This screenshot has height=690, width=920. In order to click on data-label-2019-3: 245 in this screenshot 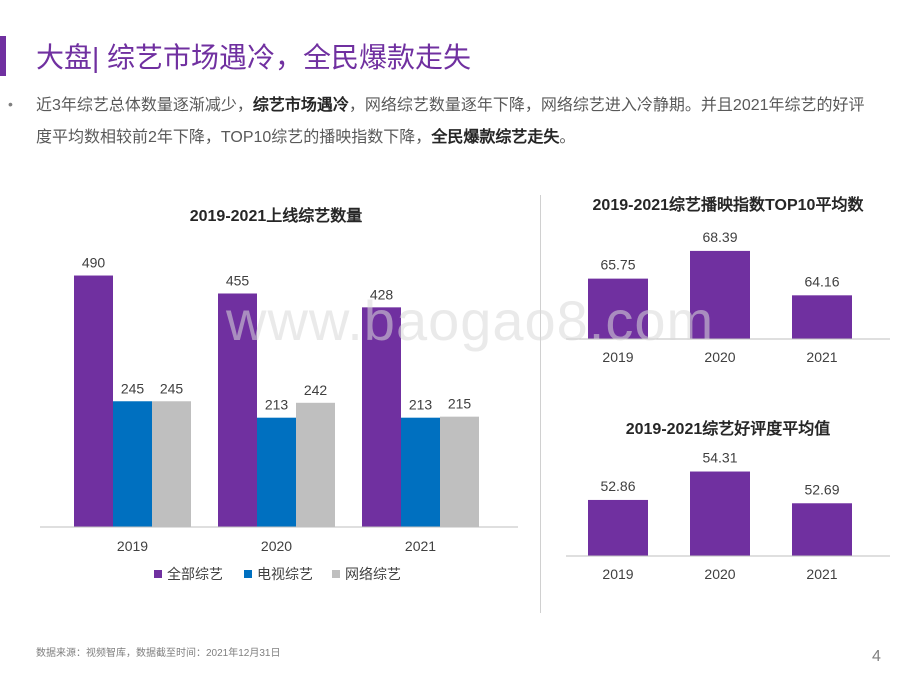, I will do `click(172, 388)`.